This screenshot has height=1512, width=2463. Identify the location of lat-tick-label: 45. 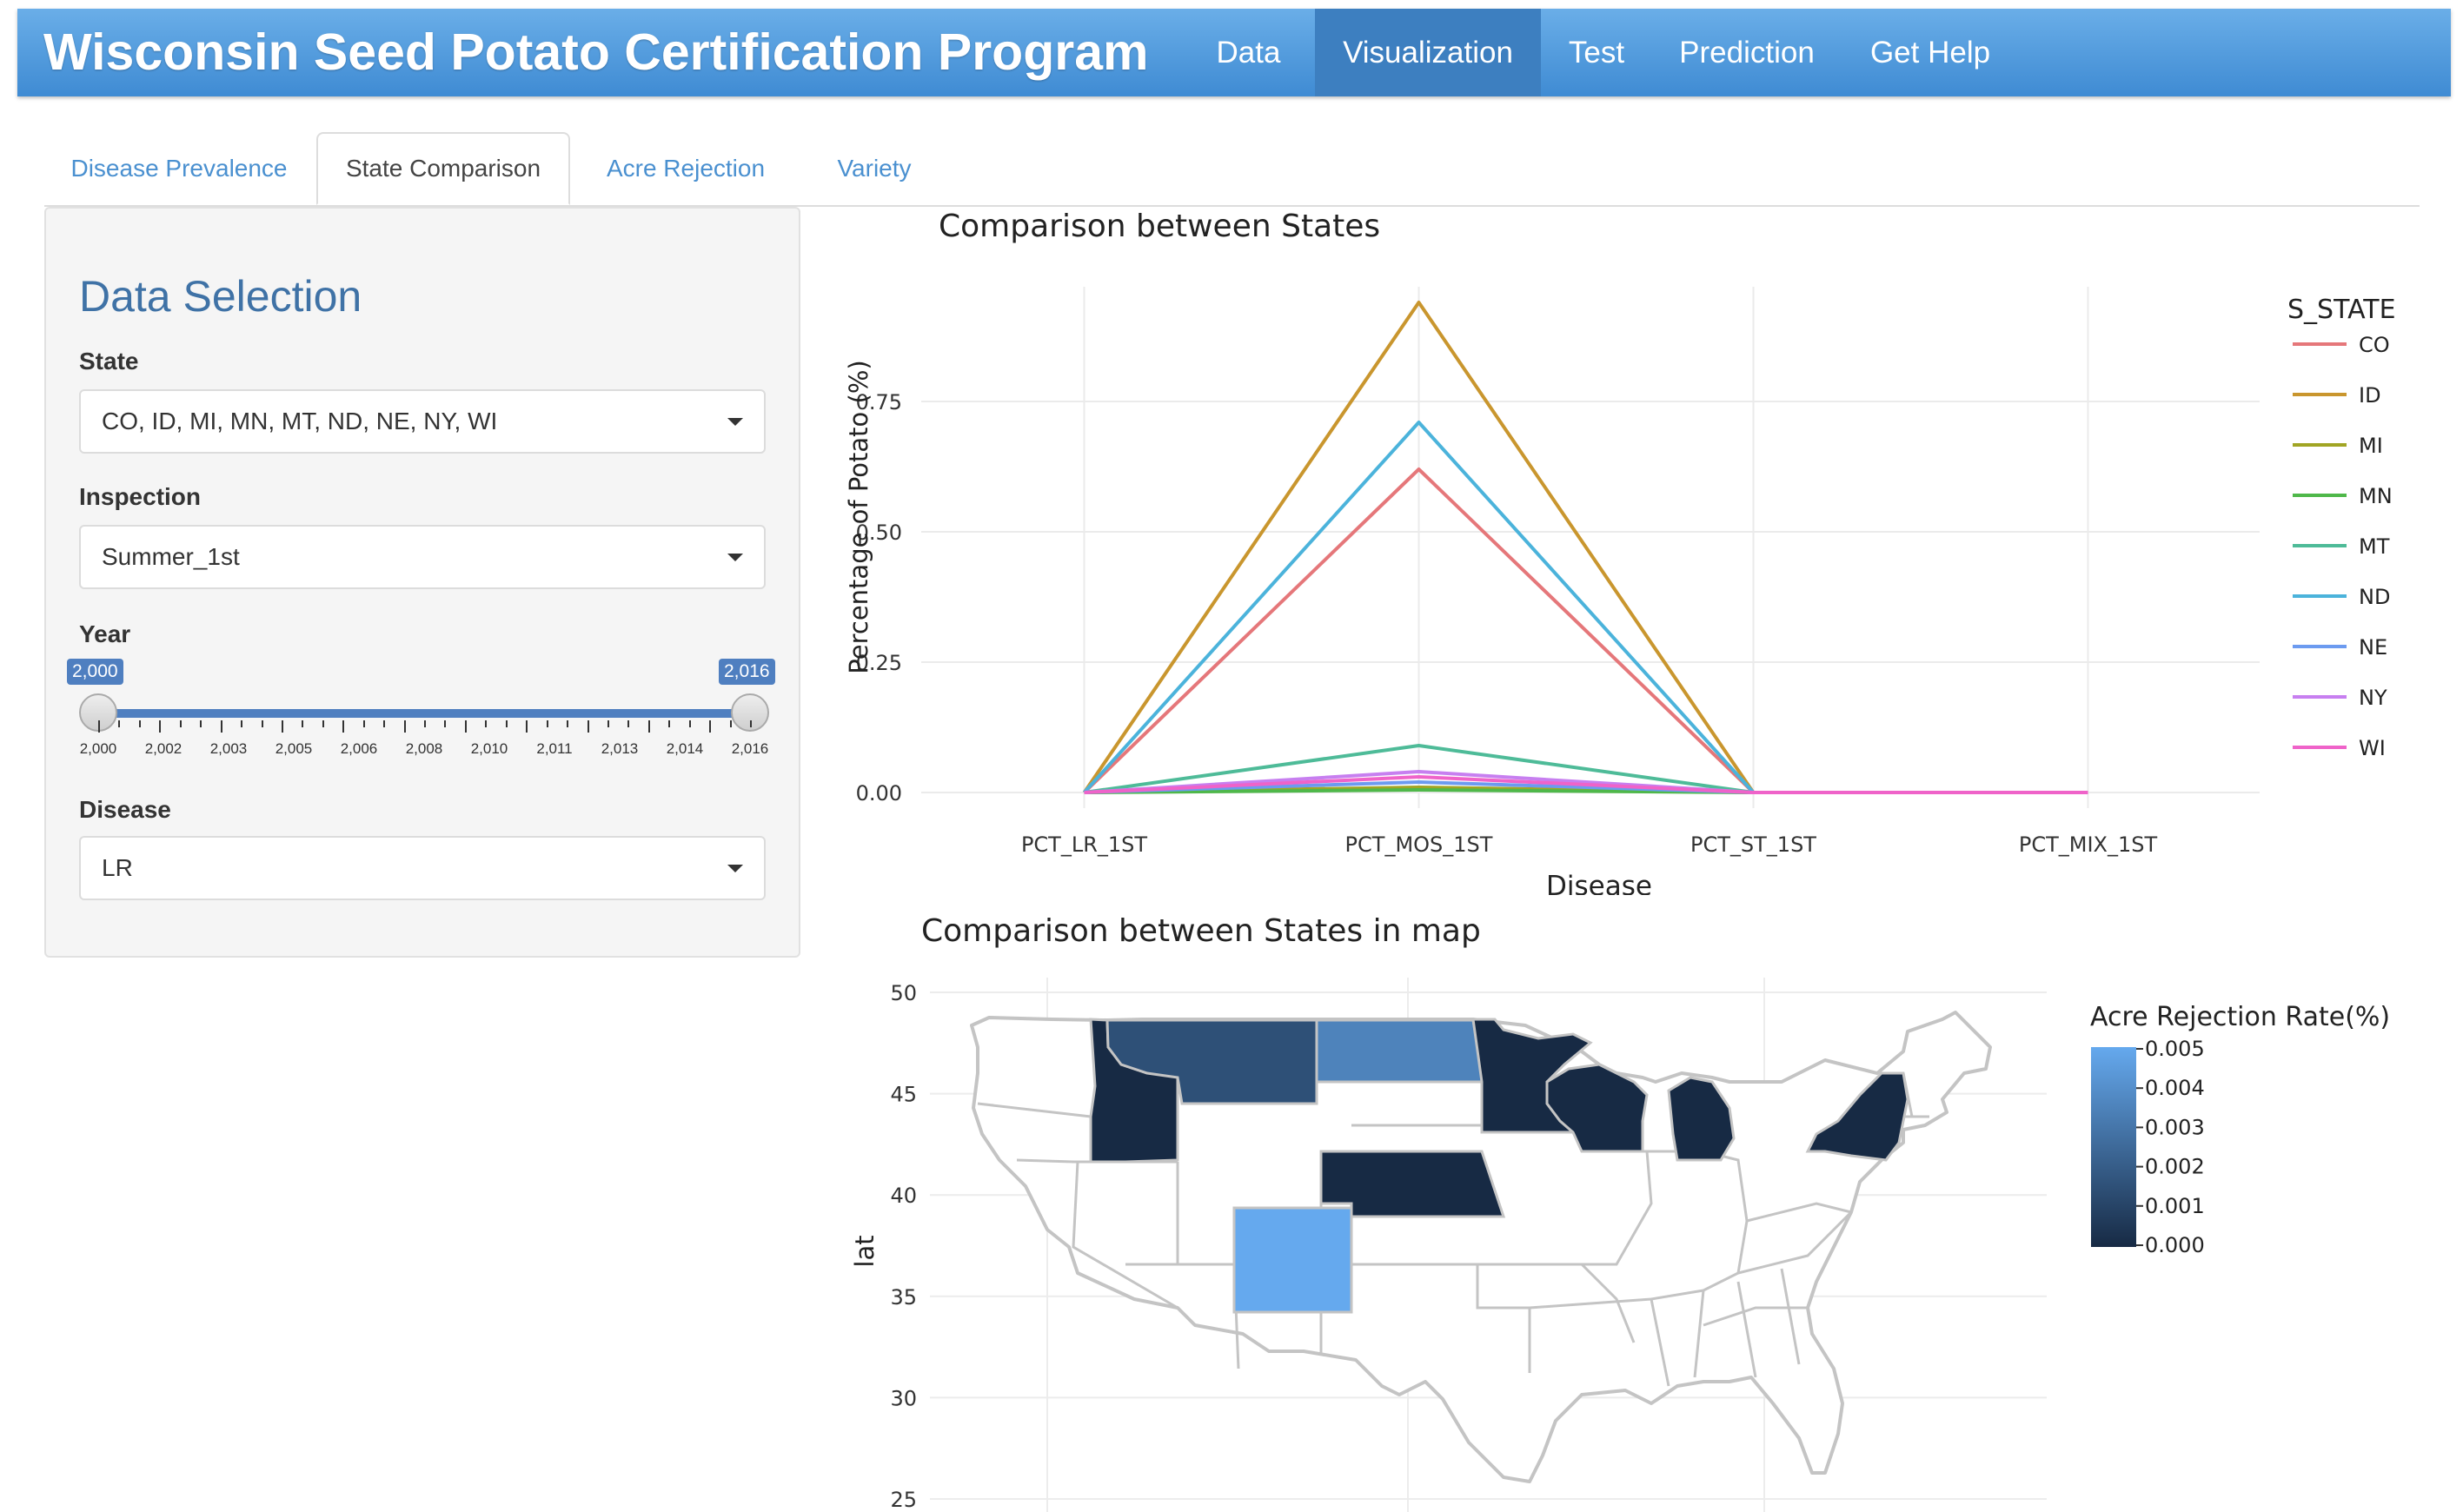
(904, 1095).